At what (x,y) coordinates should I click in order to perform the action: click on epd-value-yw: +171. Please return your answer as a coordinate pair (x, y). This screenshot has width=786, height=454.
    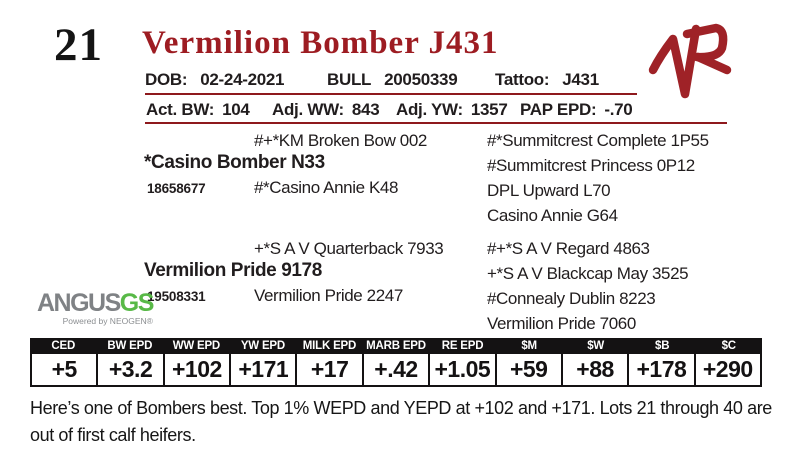
    Looking at the image, I should click on (264, 369).